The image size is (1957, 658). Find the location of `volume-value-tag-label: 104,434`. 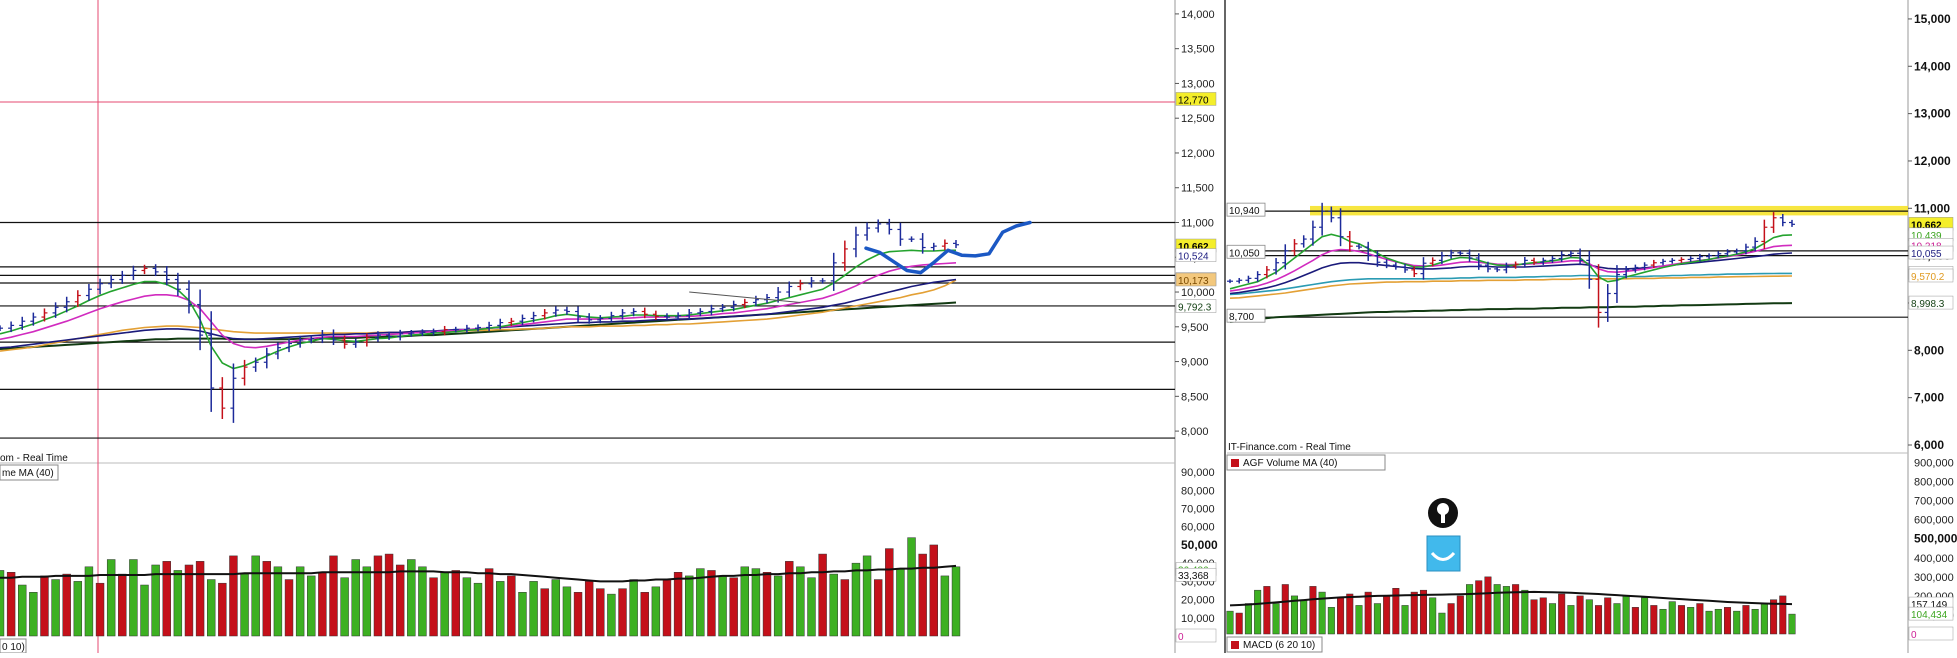

volume-value-tag-label: 104,434 is located at coordinates (1929, 615).